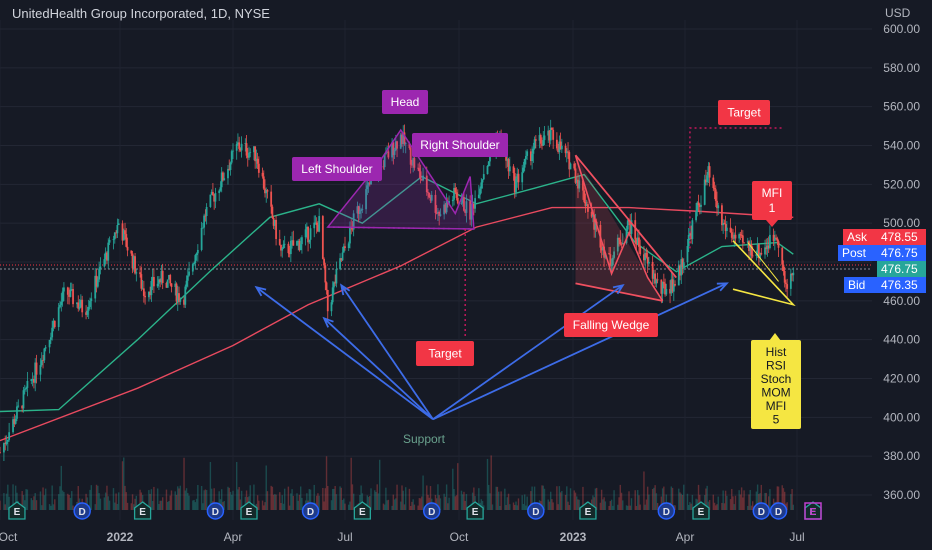  I want to click on signal-label-line: MFI, so click(776, 406).